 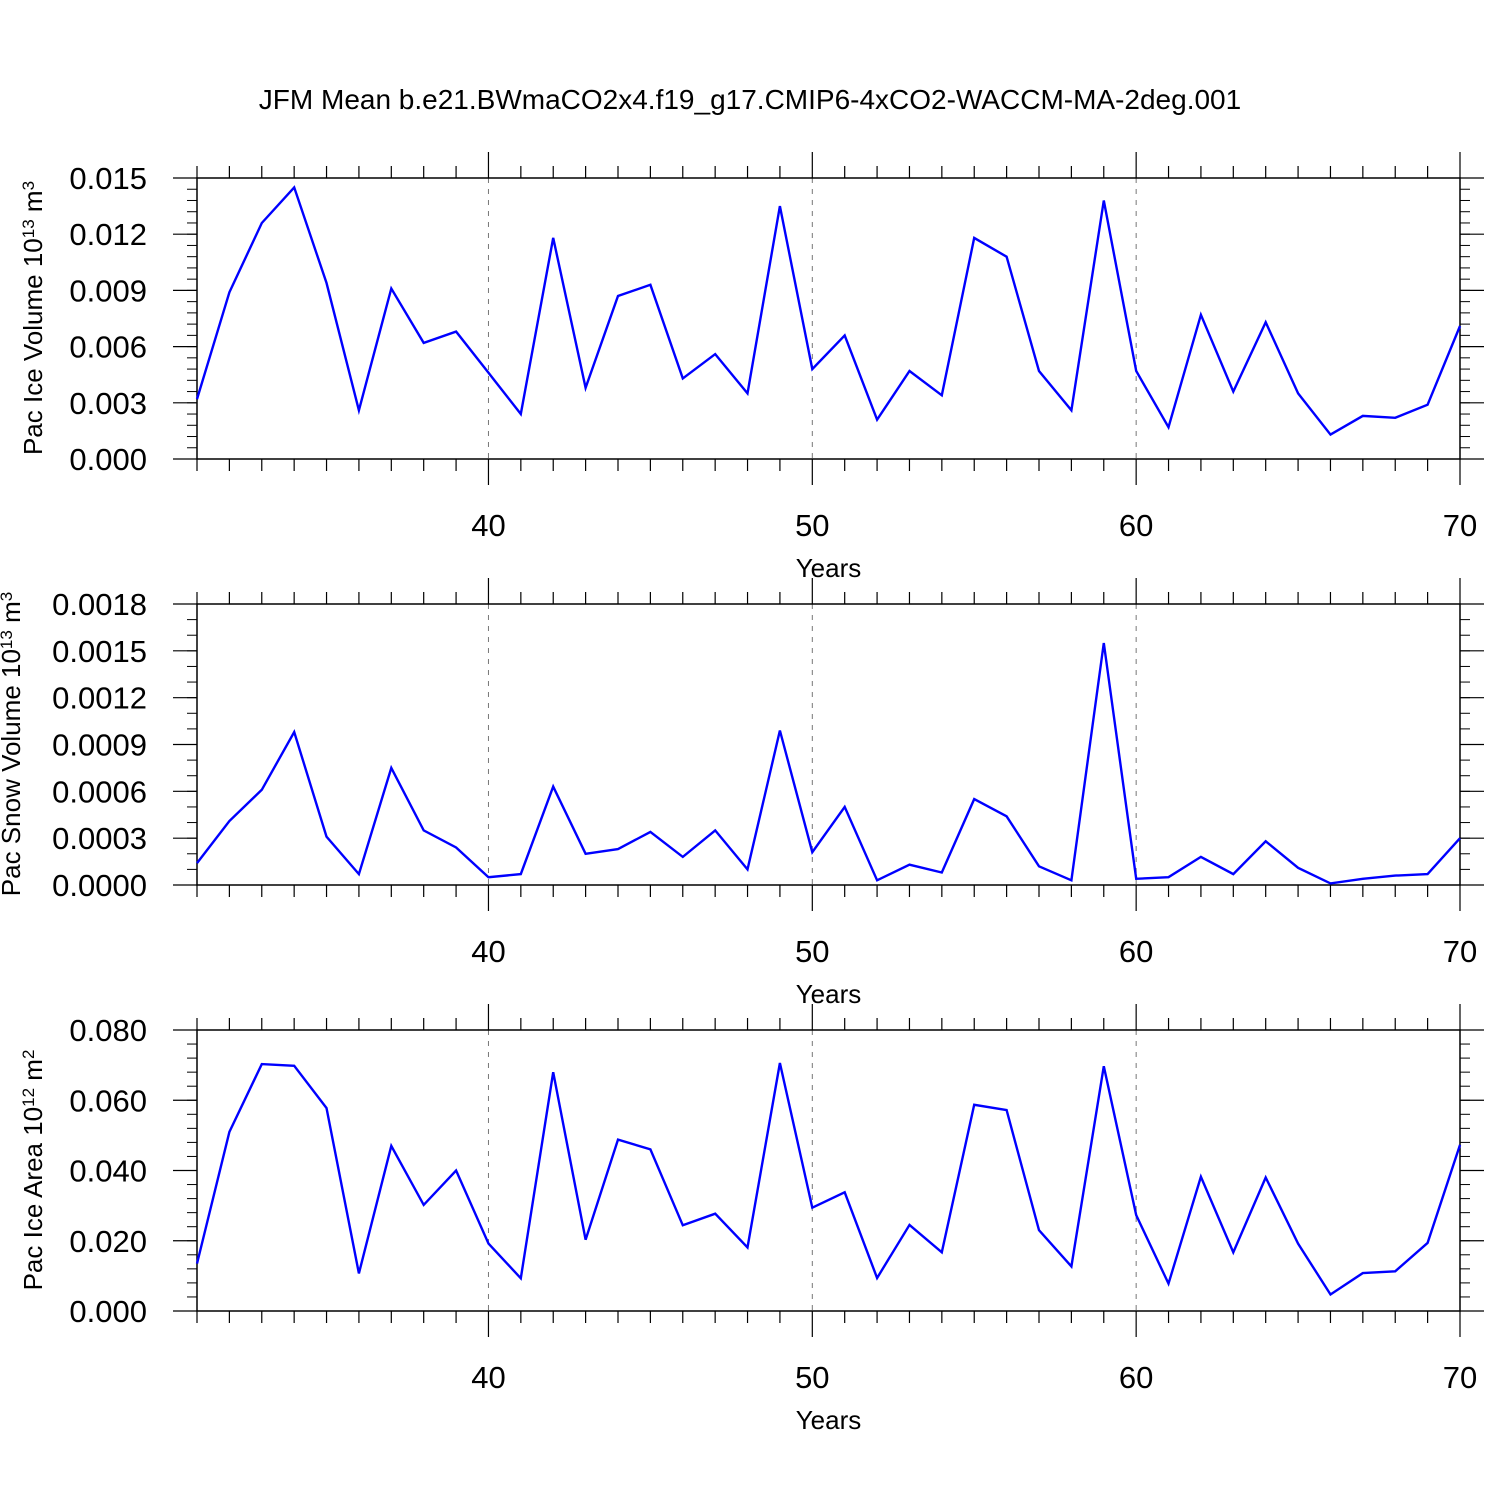 I want to click on y-tick-label: 0.040, so click(x=108, y=1171).